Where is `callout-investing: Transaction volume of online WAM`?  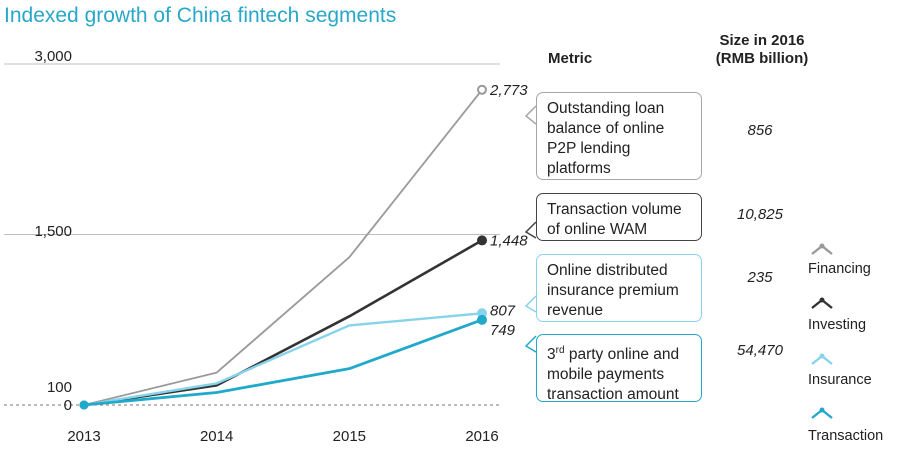 callout-investing: Transaction volume of online WAM is located at coordinates (619, 217).